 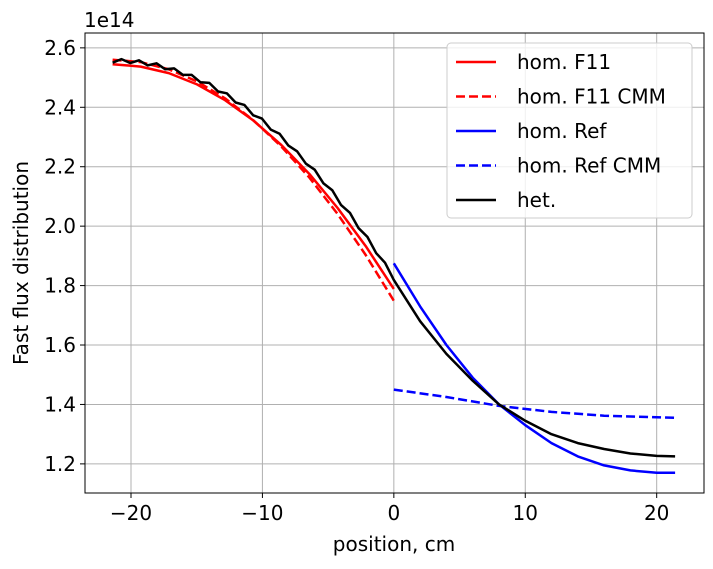 What do you see at coordinates (131, 513) in the screenshot?
I see `x-tick-label: −20` at bounding box center [131, 513].